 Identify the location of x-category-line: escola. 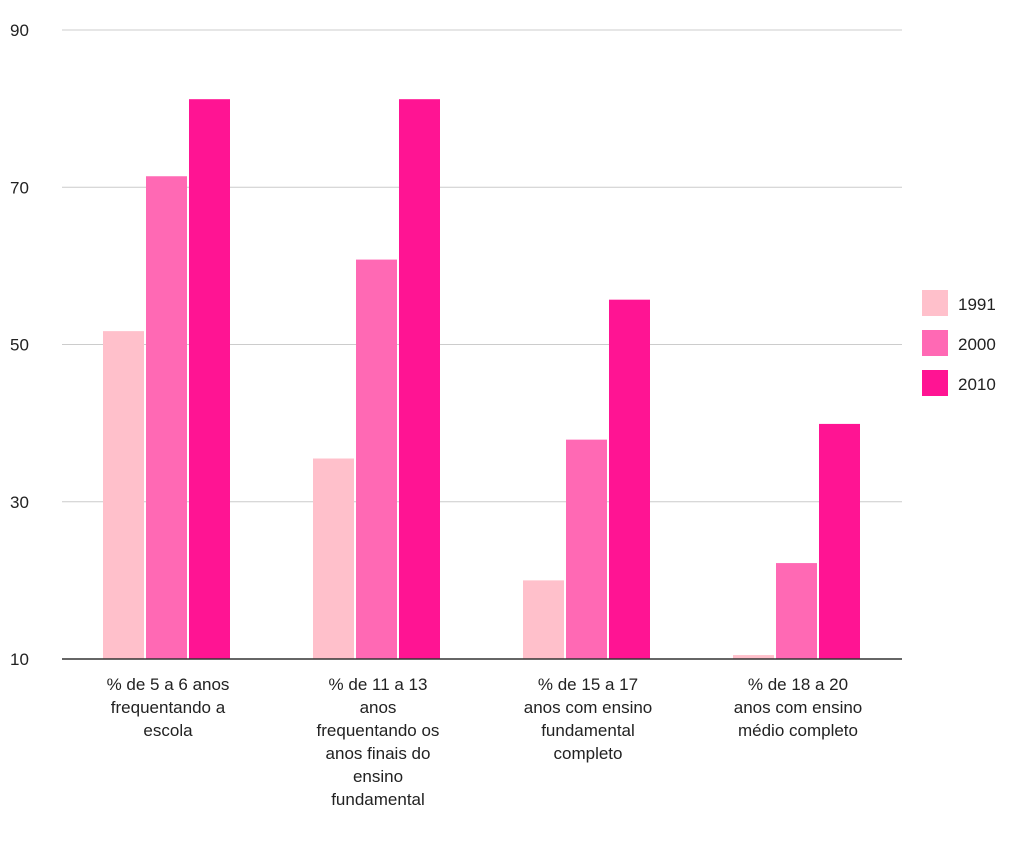
(168, 730).